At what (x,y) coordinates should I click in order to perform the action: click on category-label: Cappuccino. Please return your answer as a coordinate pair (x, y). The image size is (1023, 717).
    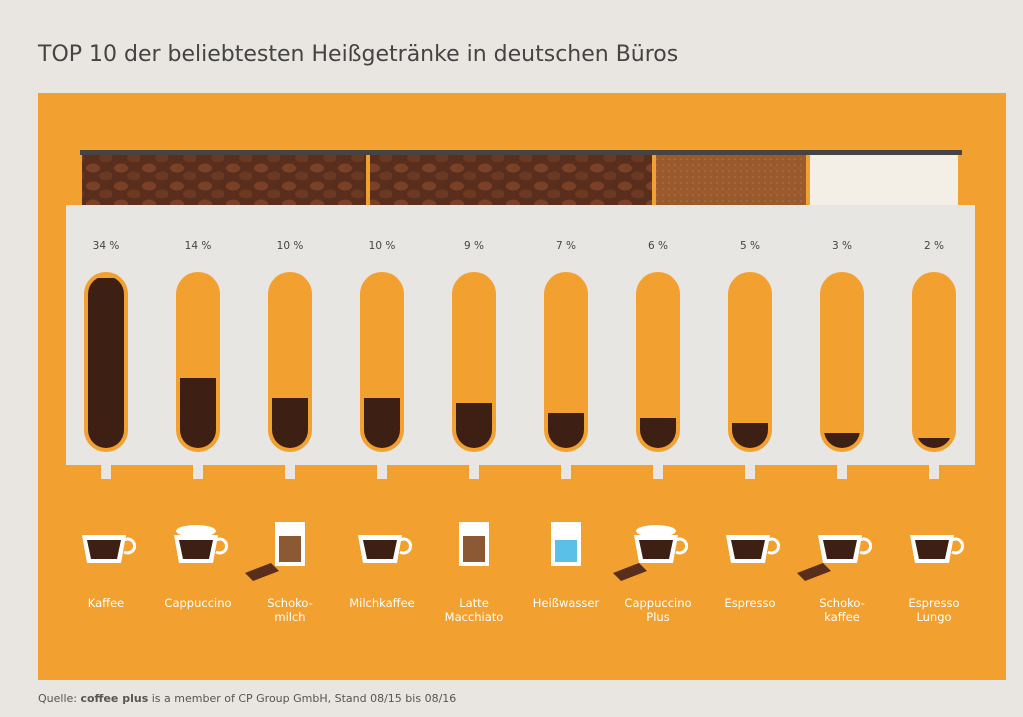
    Looking at the image, I should click on (198, 603).